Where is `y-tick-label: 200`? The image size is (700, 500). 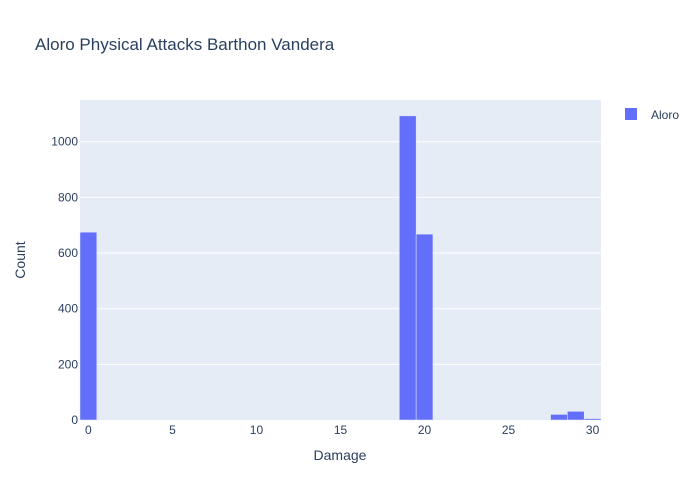
y-tick-label: 200 is located at coordinates (68, 364).